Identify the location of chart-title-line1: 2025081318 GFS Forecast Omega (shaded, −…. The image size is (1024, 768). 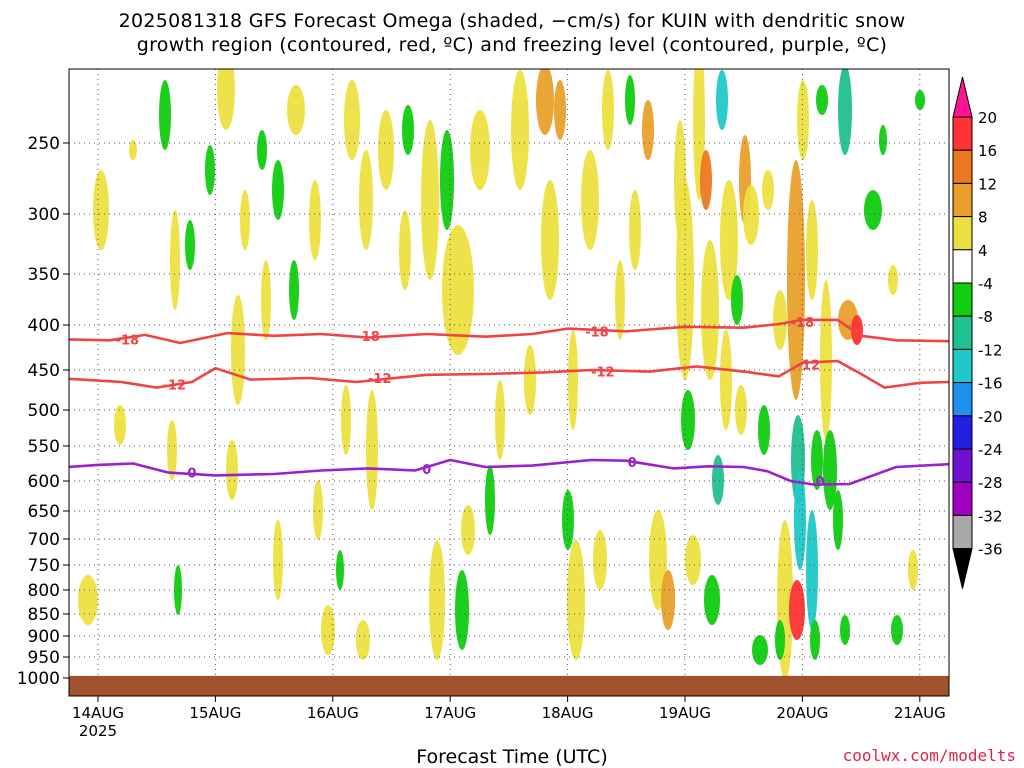
(512, 21).